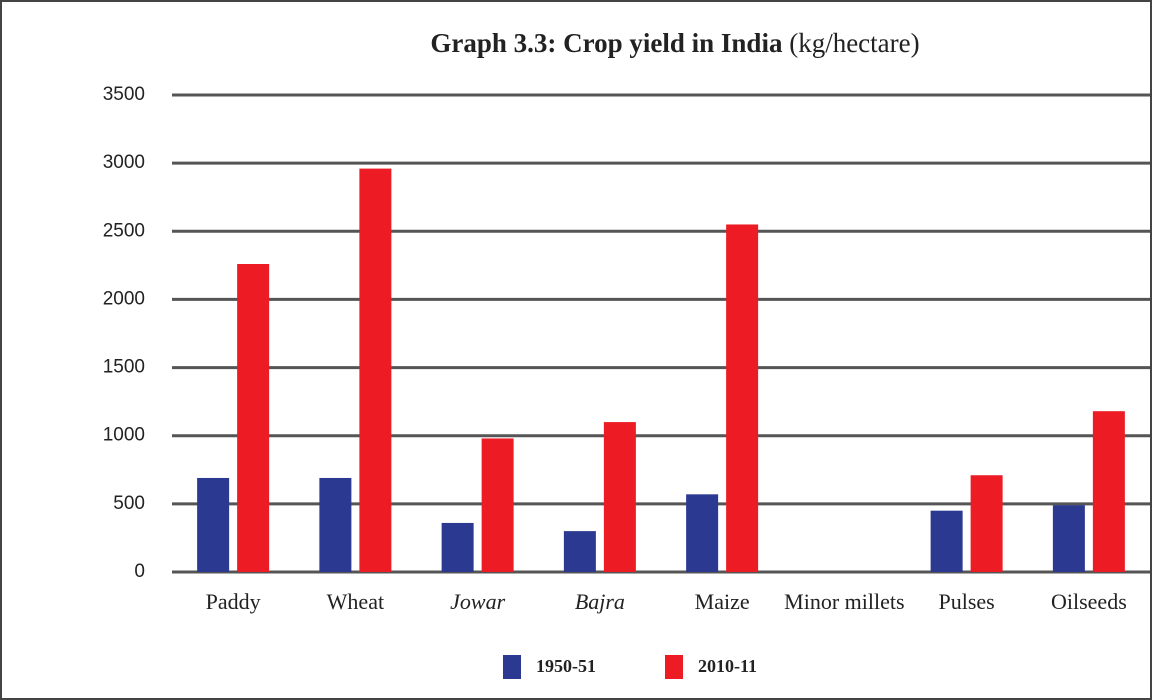 This screenshot has height=700, width=1152. I want to click on chart-title: Graph 3.3: Crop yield in India, so click(606, 43).